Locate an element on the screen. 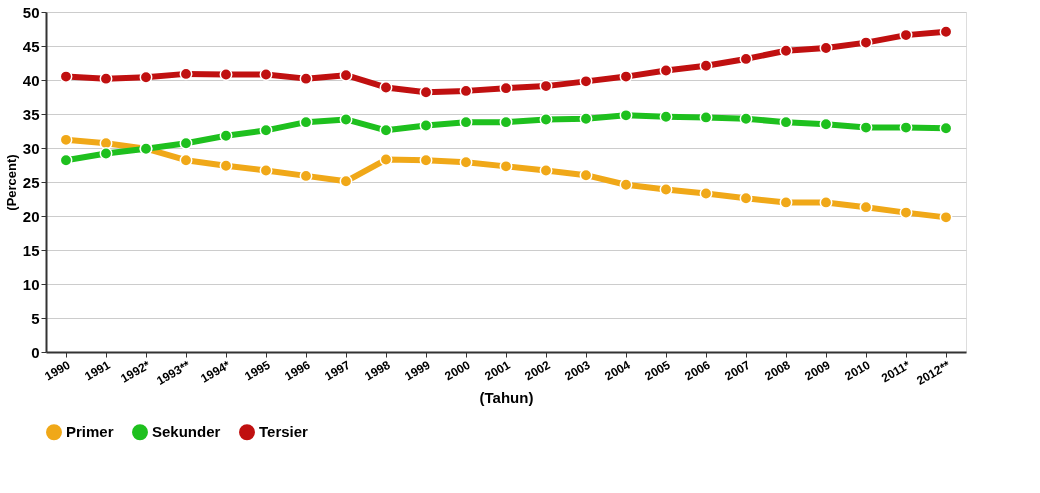 This screenshot has width=1040, height=493. x-tick-label: 1995 is located at coordinates (257, 370).